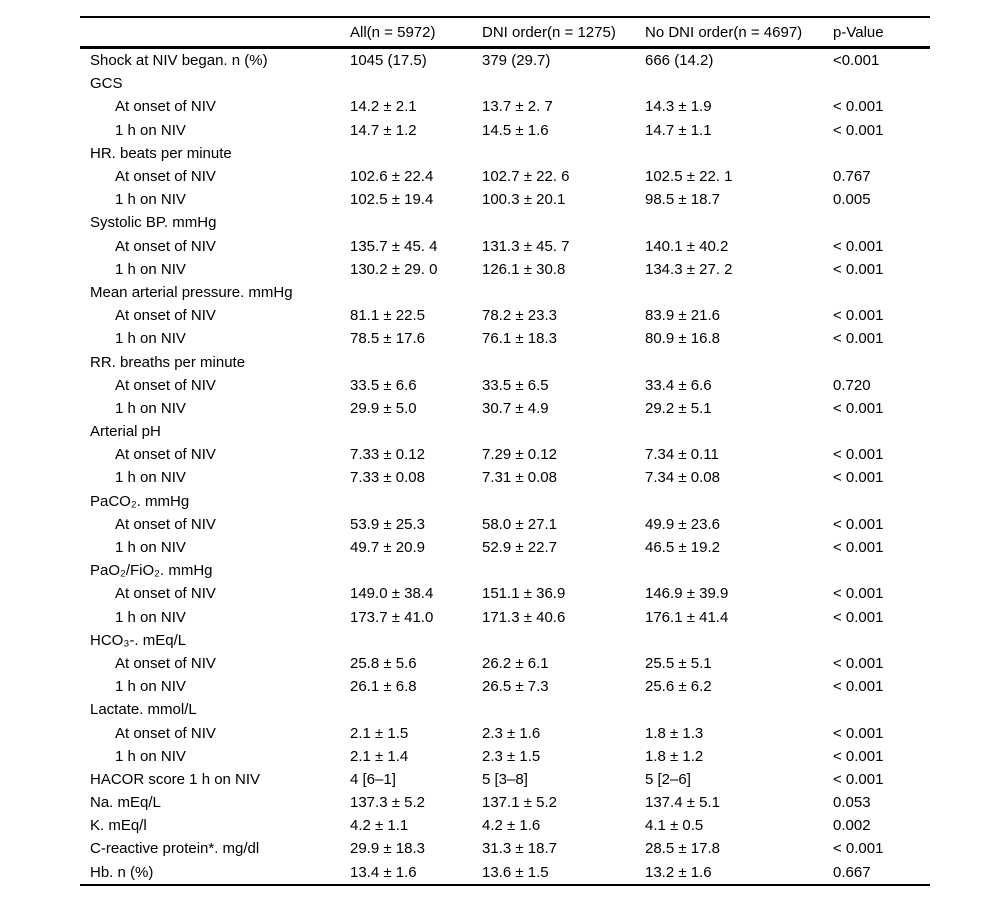 The height and width of the screenshot is (898, 1000). What do you see at coordinates (383, 663) in the screenshot?
I see `value-cell: 25.8 ± 5.6` at bounding box center [383, 663].